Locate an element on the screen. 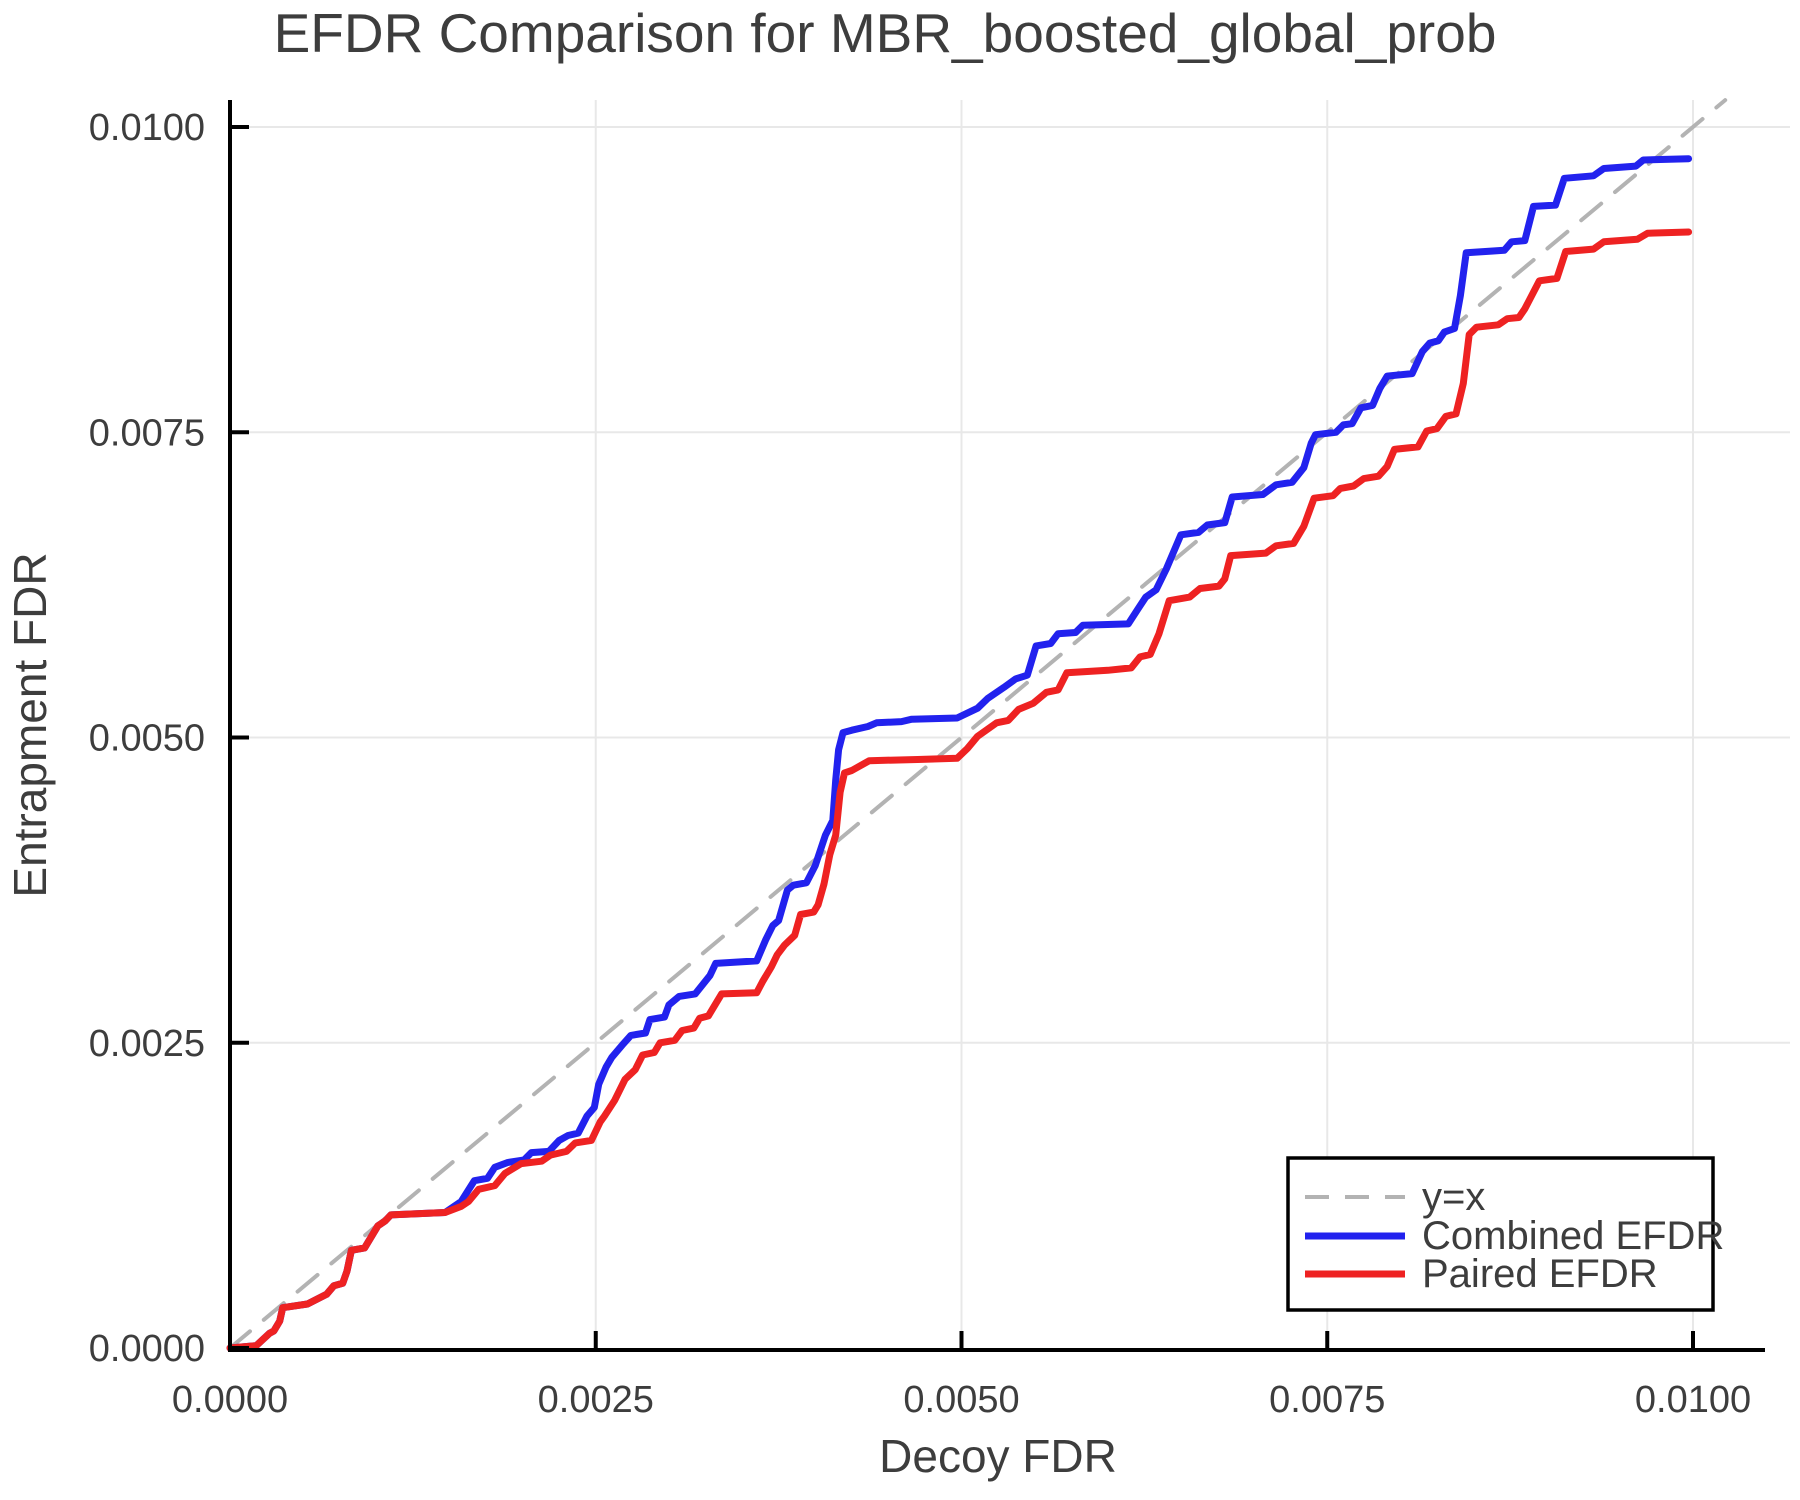 The height and width of the screenshot is (1500, 1800). x-tick-label-0.0100: 0.0100 is located at coordinates (1693, 1400).